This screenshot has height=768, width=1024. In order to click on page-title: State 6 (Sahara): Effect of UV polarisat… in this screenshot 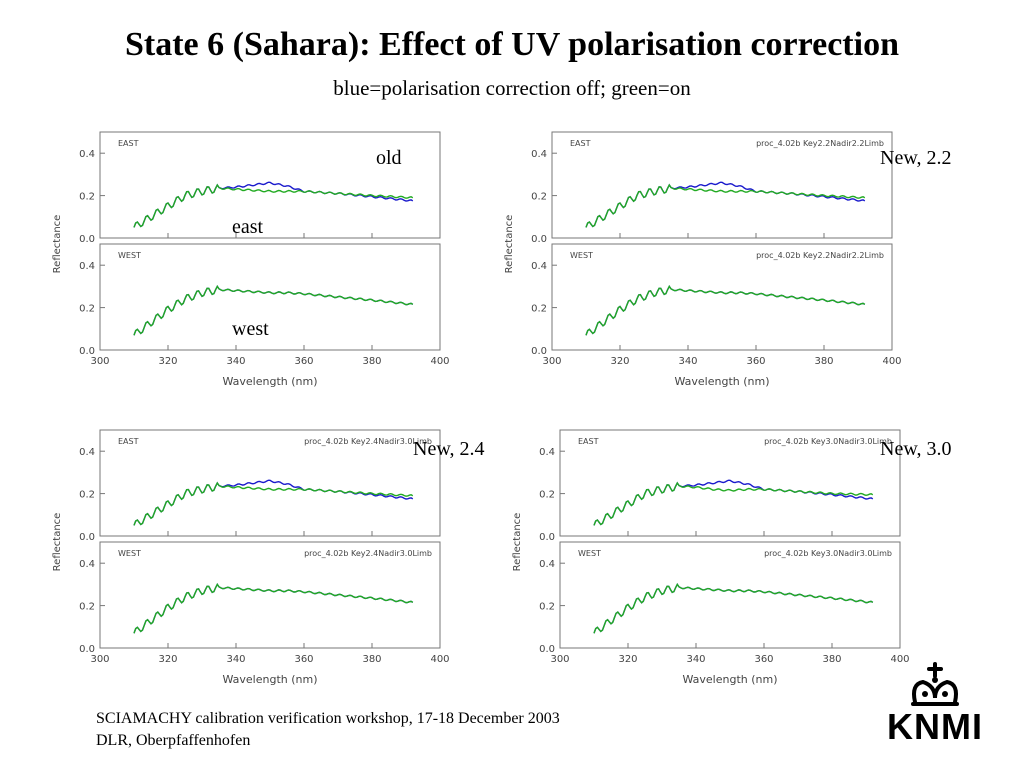, I will do `click(512, 44)`.